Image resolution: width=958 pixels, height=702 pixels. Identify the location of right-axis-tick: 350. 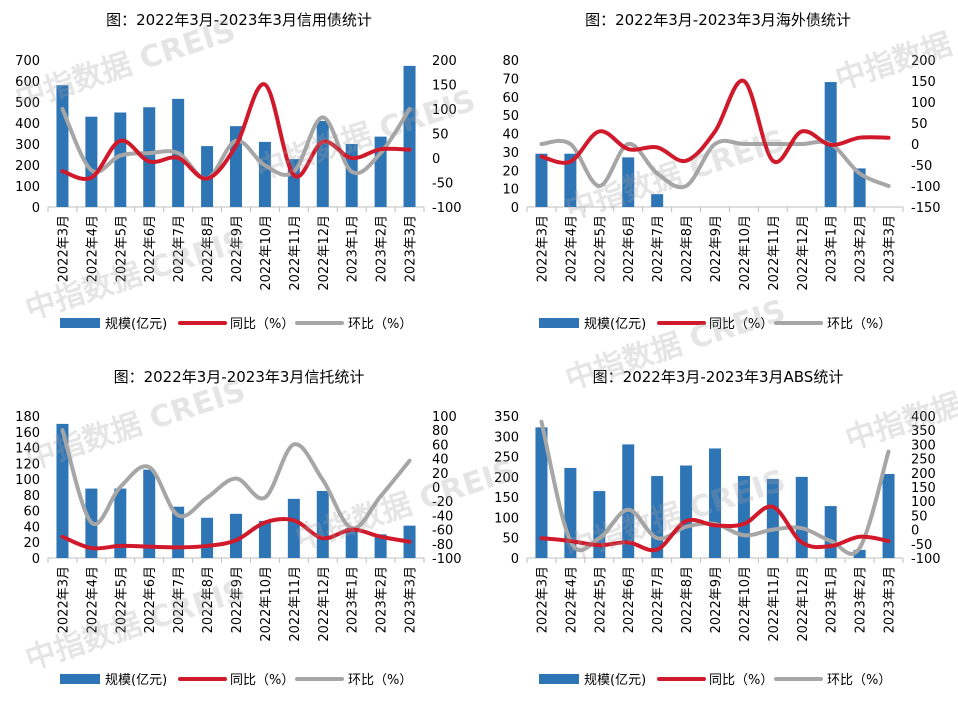
(923, 431).